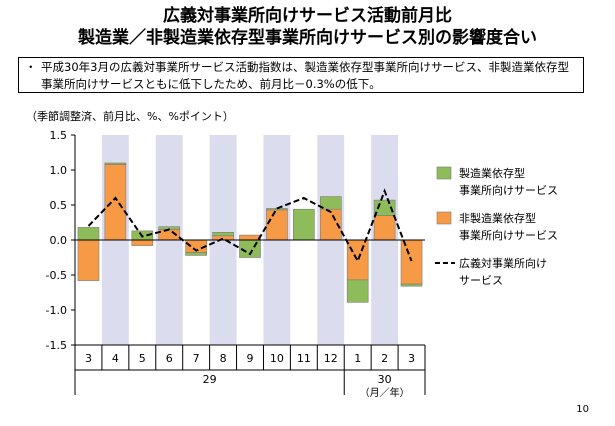  I want to click on x-tick-label: 7, so click(196, 358).